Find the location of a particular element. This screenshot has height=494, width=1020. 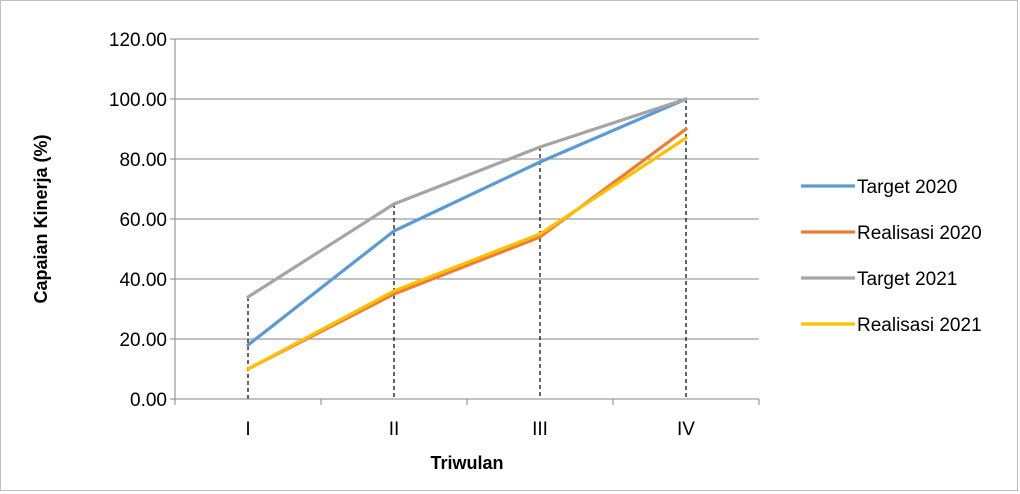

x-tick-label: I is located at coordinates (247, 429).